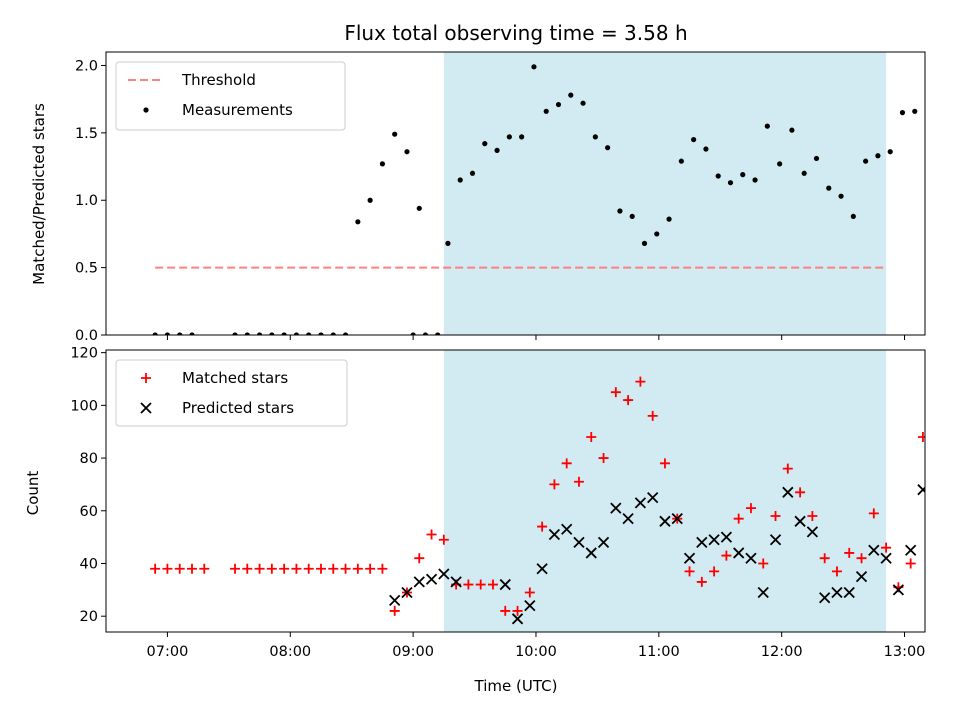 The height and width of the screenshot is (720, 960). Describe the element at coordinates (86, 269) in the screenshot. I see `y-tick-label: 0.5` at that location.